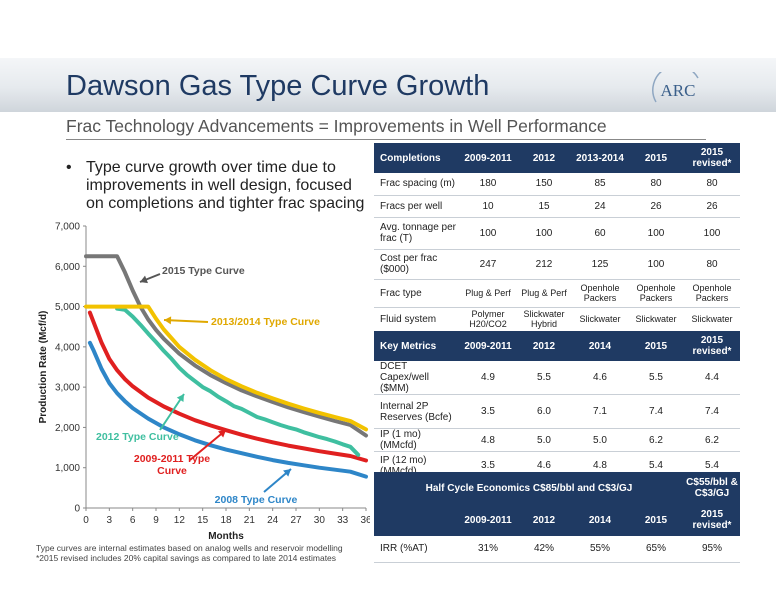 This screenshot has width=776, height=600. I want to click on table-row: IP (1 mo) (MMcfd) 4.8 5.0 5.0 6.2 6.2, so click(557, 440).